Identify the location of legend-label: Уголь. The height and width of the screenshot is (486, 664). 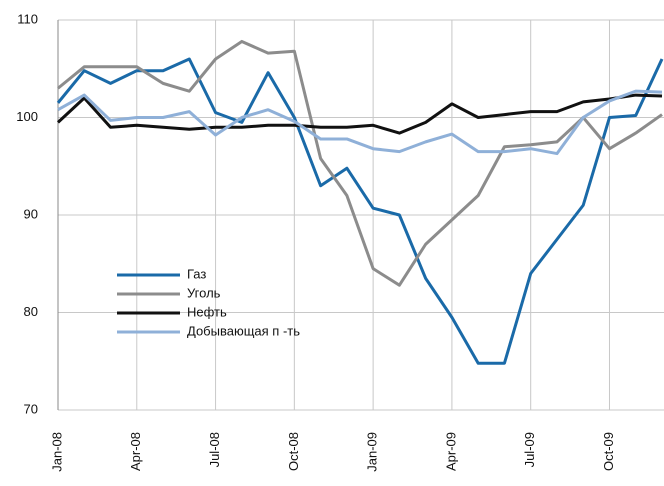
(204, 292).